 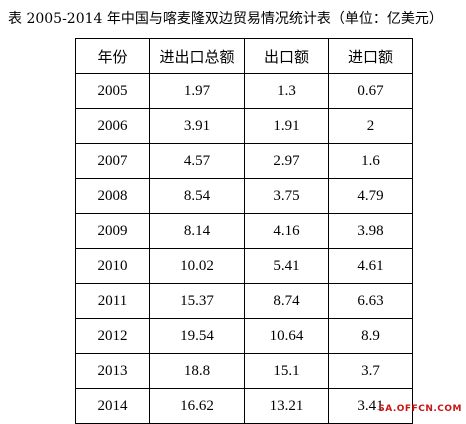 What do you see at coordinates (370, 91) in the screenshot?
I see `import-cell: 0.67` at bounding box center [370, 91].